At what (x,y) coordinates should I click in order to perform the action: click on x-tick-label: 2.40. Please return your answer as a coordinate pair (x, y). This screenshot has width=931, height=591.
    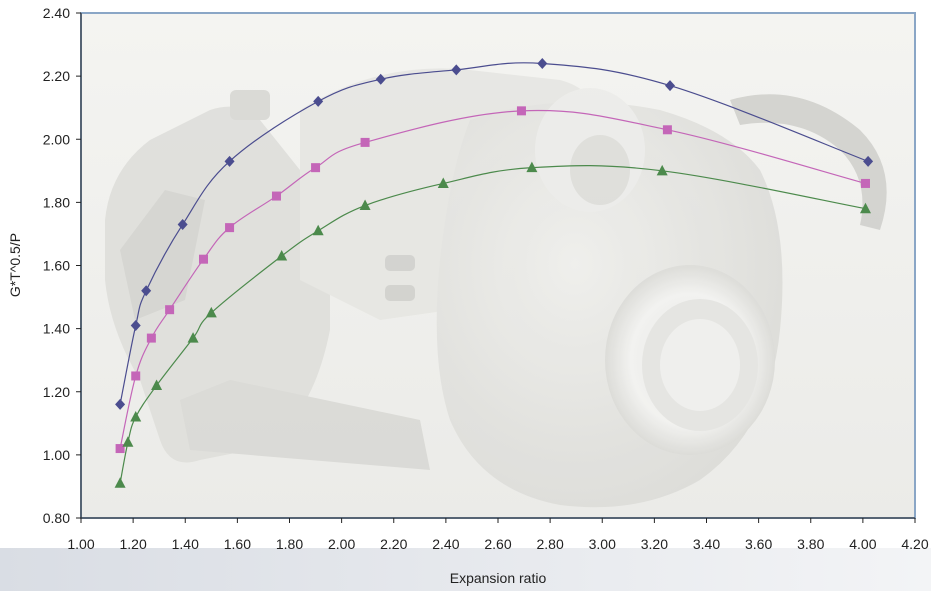
    Looking at the image, I should click on (445, 544).